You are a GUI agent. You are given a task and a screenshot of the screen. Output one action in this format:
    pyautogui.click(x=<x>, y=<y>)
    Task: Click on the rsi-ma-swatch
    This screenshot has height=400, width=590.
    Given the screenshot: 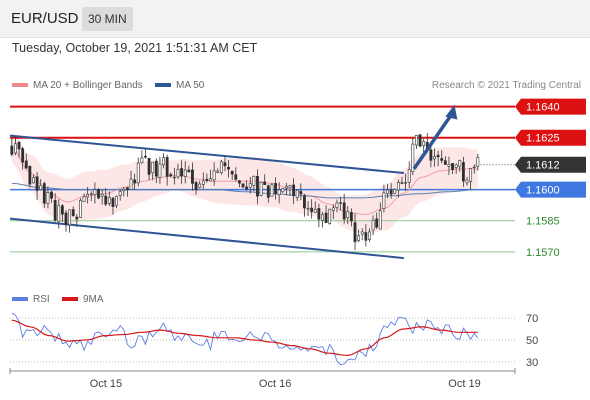 What is the action you would take?
    pyautogui.click(x=70, y=299)
    